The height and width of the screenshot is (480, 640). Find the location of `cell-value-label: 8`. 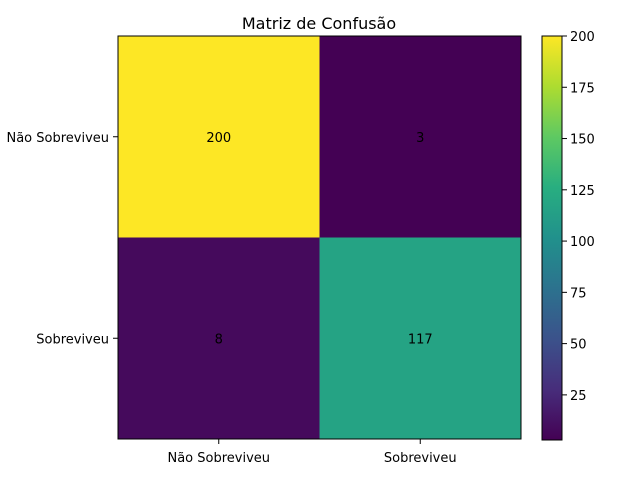

cell-value-label: 8 is located at coordinates (219, 339).